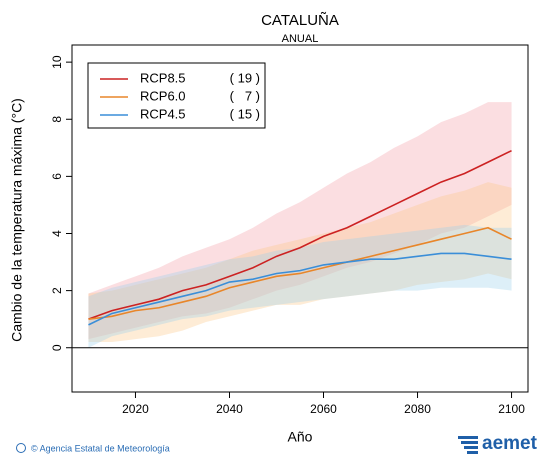 The height and width of the screenshot is (462, 550). What do you see at coordinates (245, 77) in the screenshot?
I see `legend-count: ( 19 )` at bounding box center [245, 77].